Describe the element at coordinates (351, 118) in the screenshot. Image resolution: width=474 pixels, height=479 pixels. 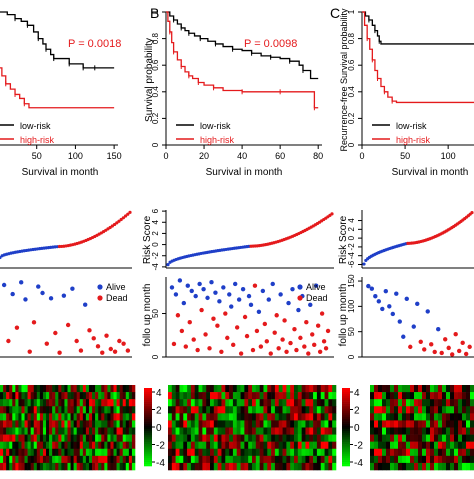
I see `y-tick-label: 0.2` at that location.